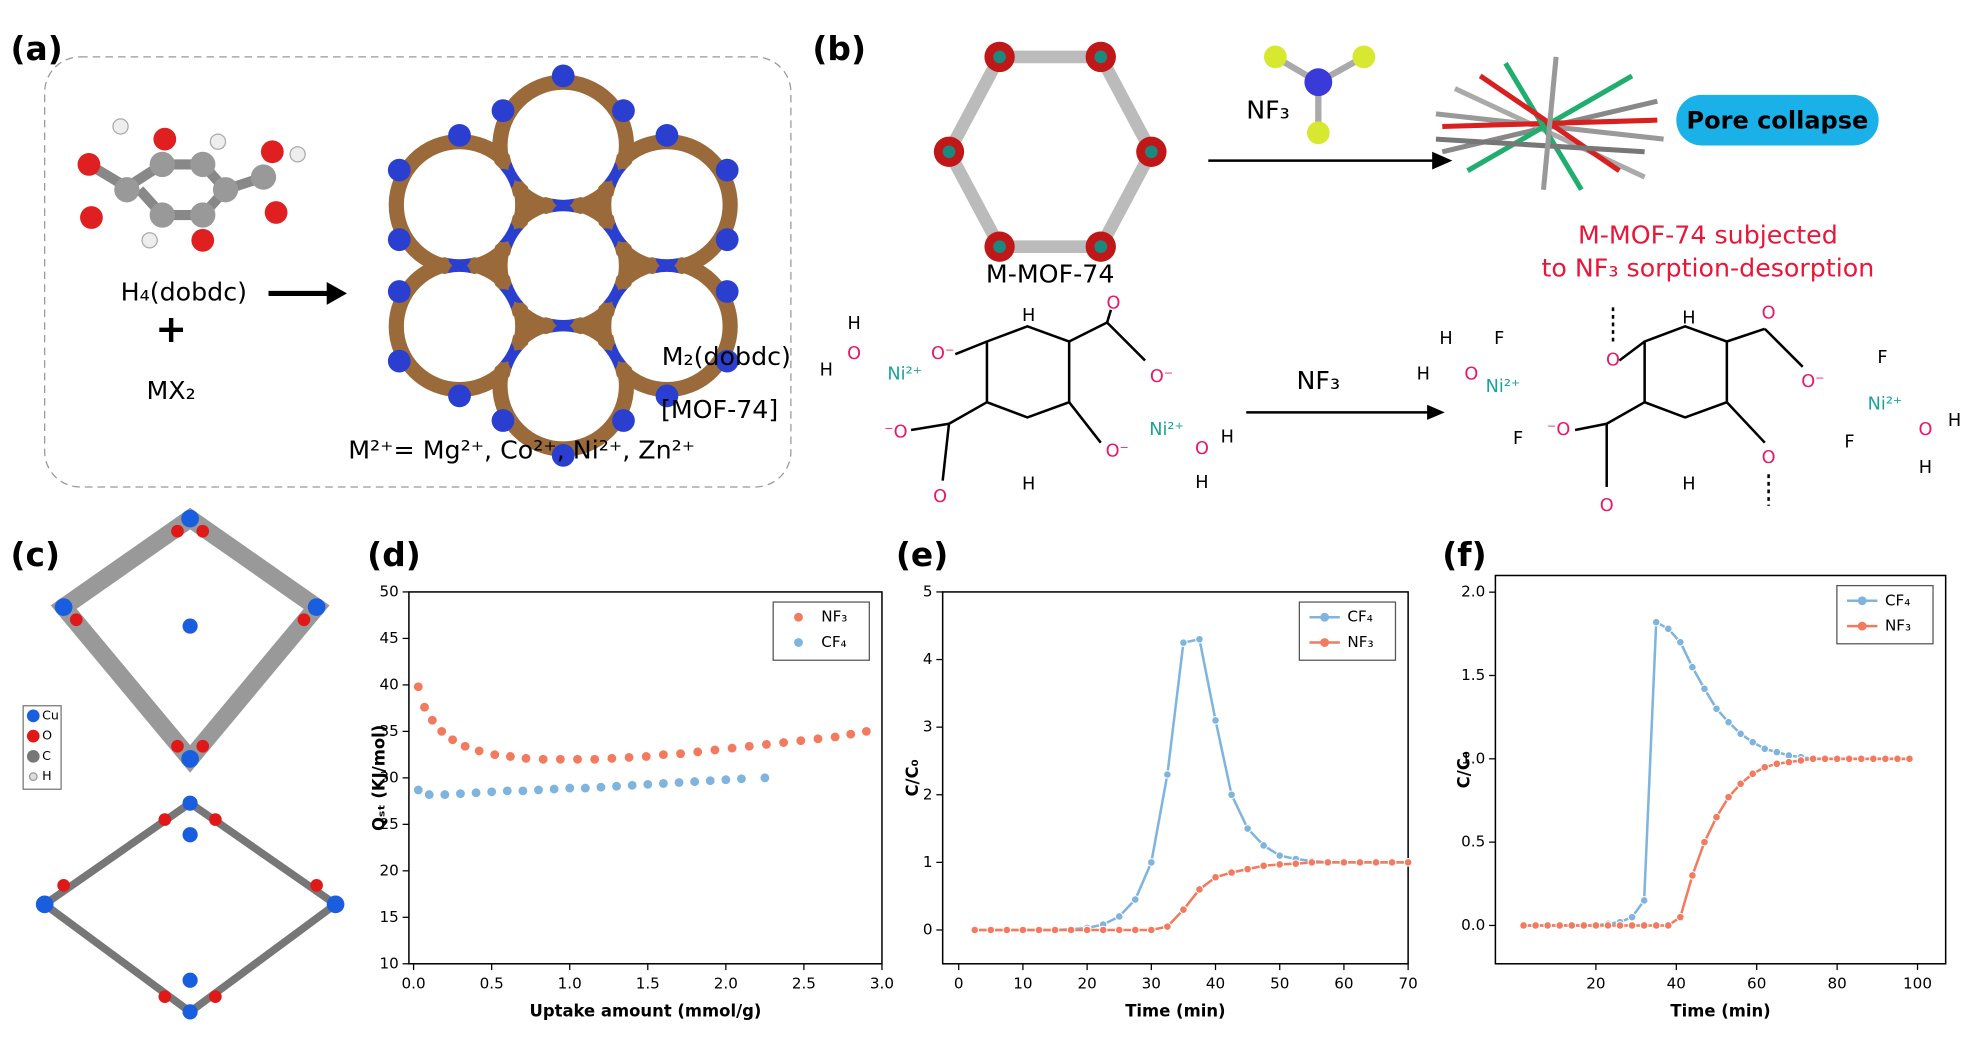  I want to click on panel-label: (f), so click(1464, 554).